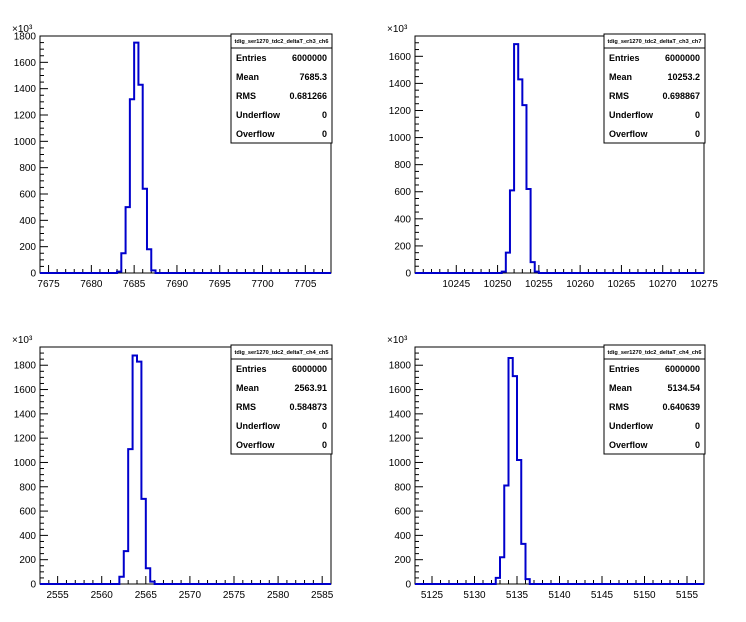  Describe the element at coordinates (322, 595) in the screenshot. I see `x-tick-label: 2585` at that location.